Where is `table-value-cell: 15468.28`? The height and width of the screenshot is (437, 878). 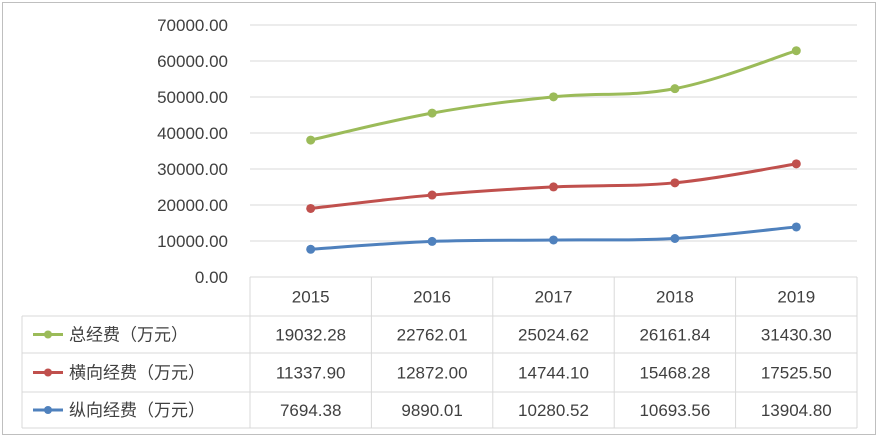 table-value-cell: 15468.28 is located at coordinates (674, 373).